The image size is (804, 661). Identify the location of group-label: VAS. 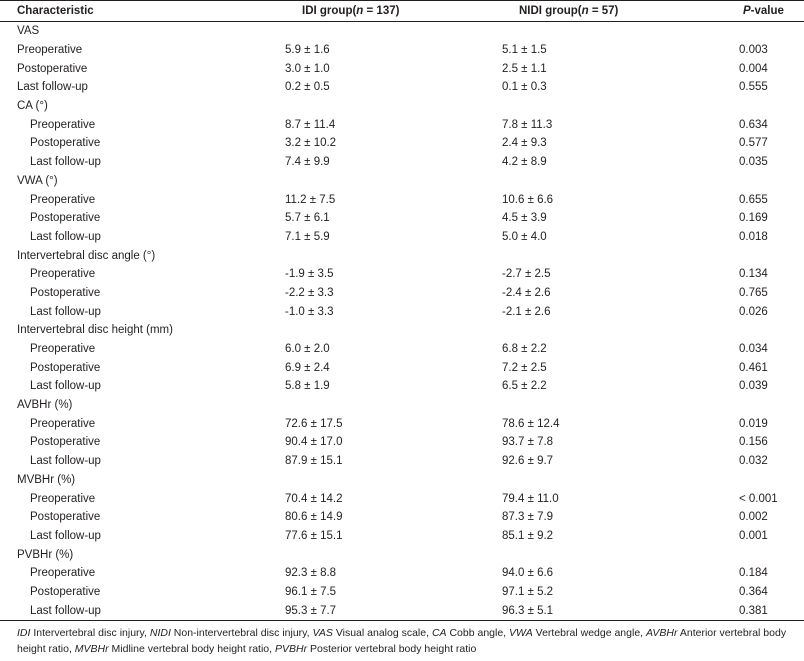
(28, 31).